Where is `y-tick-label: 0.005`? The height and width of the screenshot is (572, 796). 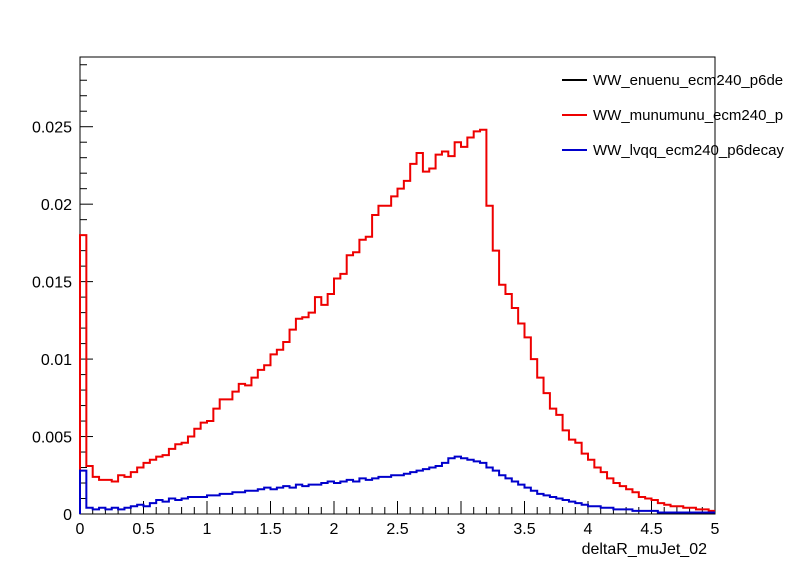 y-tick-label: 0.005 is located at coordinates (52, 438).